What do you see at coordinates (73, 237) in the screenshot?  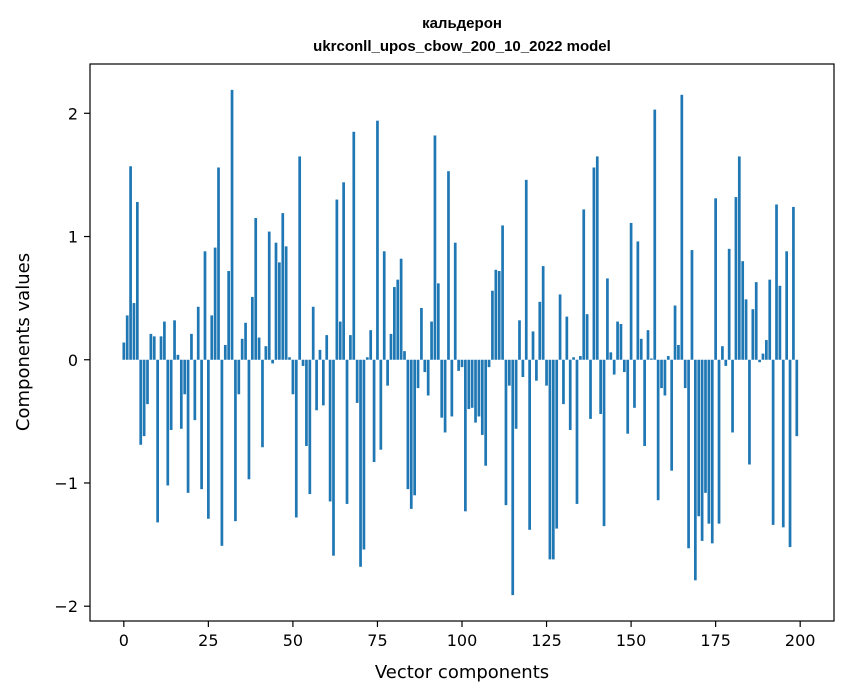 I see `y-tick-label: 1` at bounding box center [73, 237].